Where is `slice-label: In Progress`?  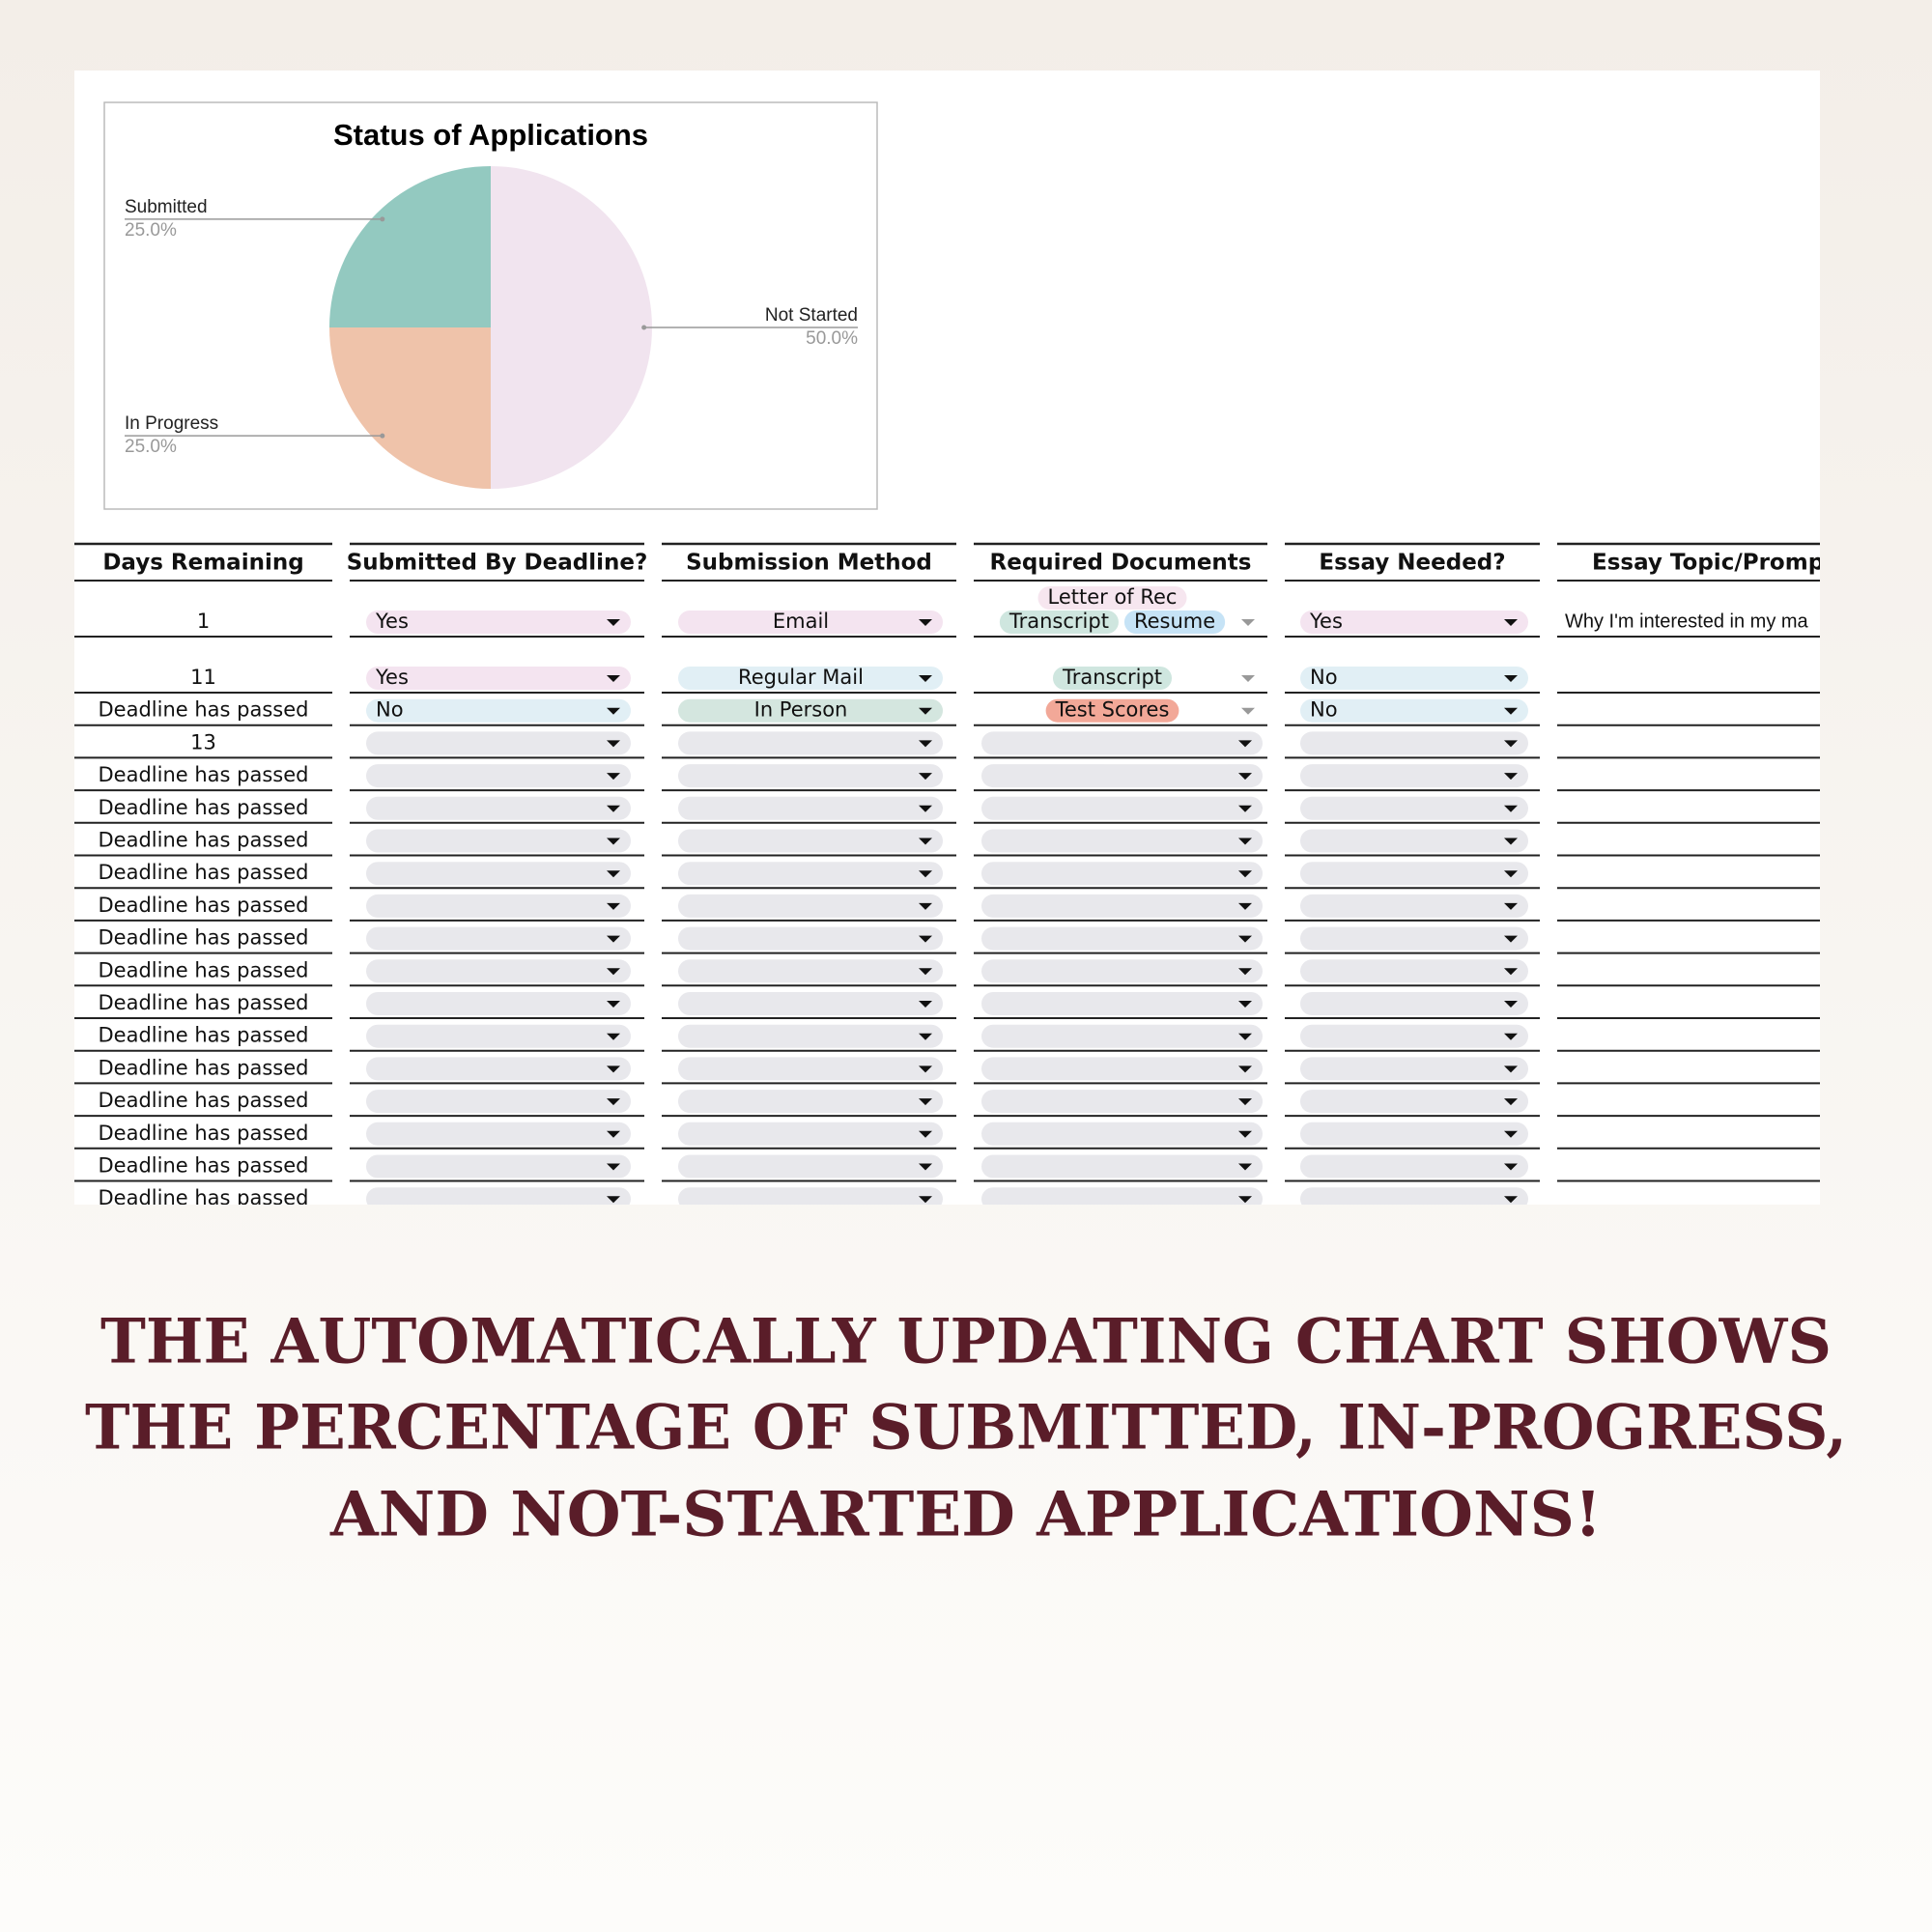
slice-label: In Progress is located at coordinates (171, 423).